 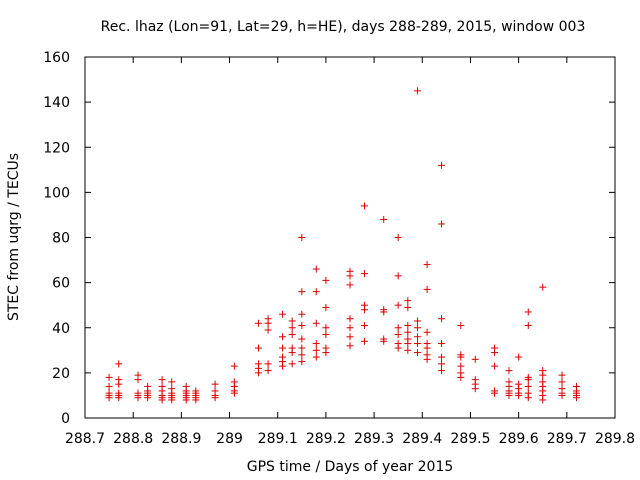 I want to click on y-tick-label: 100, so click(x=56, y=193).